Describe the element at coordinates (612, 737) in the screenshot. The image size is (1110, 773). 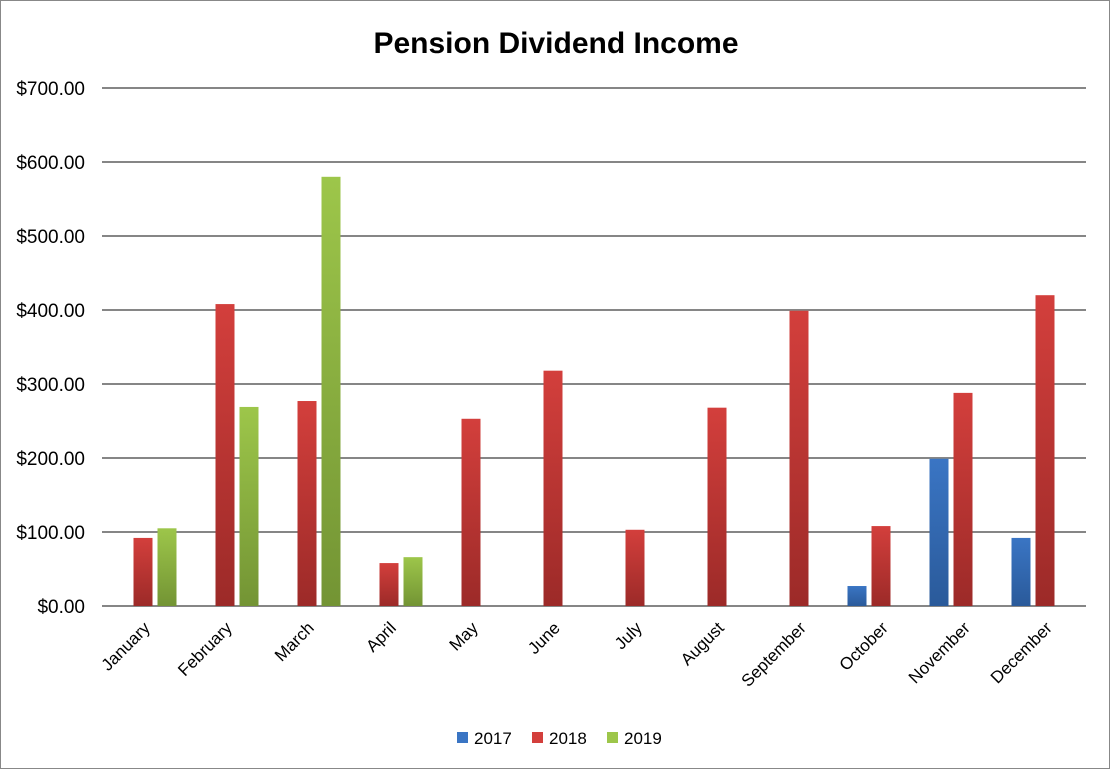
I see `legend-swatch-2019` at that location.